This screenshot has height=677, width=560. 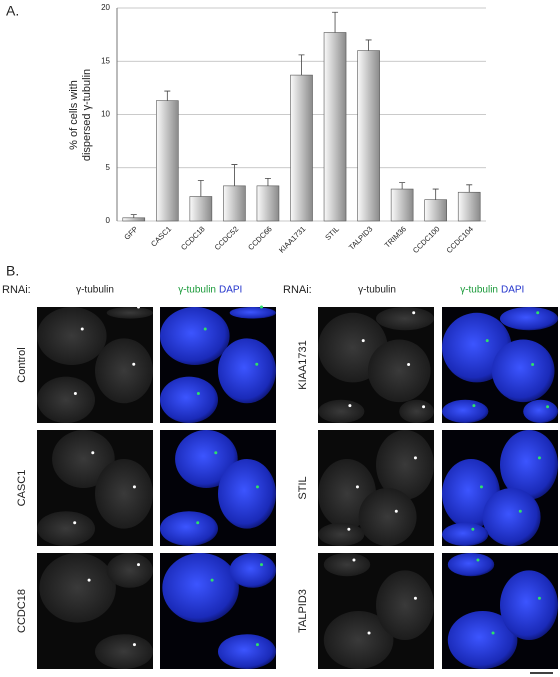 What do you see at coordinates (22, 364) in the screenshot?
I see `row-label: Control` at bounding box center [22, 364].